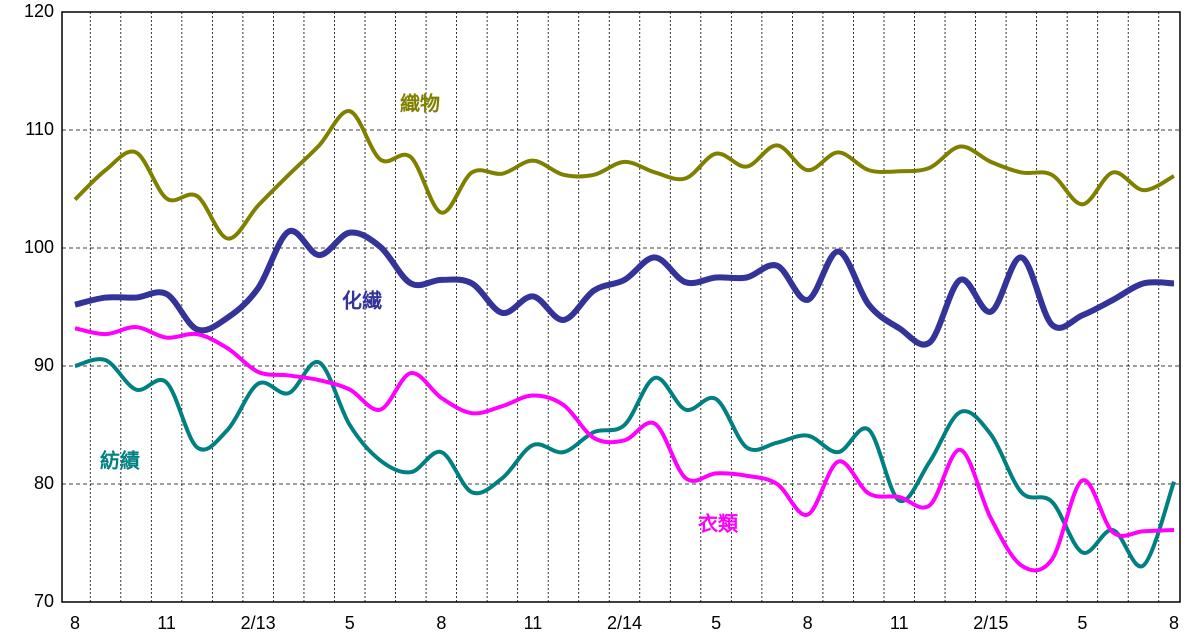 The image size is (1193, 641). What do you see at coordinates (120, 460) in the screenshot?
I see `series-label: 紡績` at bounding box center [120, 460].